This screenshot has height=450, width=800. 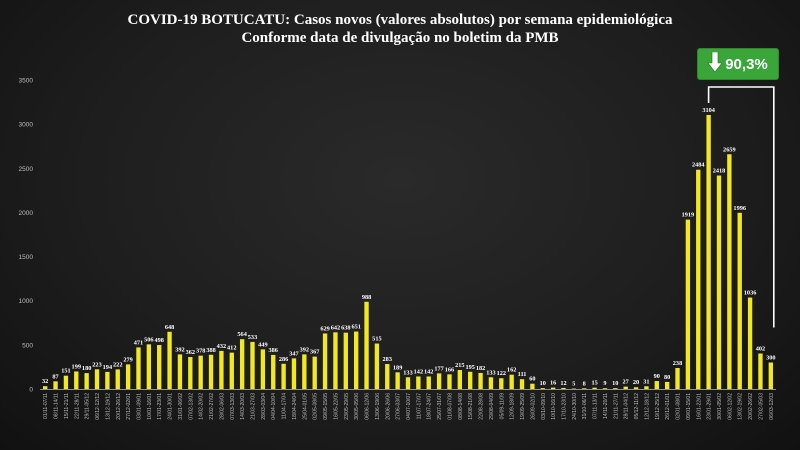 What do you see at coordinates (708, 110) in the screenshot?
I see `value-label: 3104` at bounding box center [708, 110].